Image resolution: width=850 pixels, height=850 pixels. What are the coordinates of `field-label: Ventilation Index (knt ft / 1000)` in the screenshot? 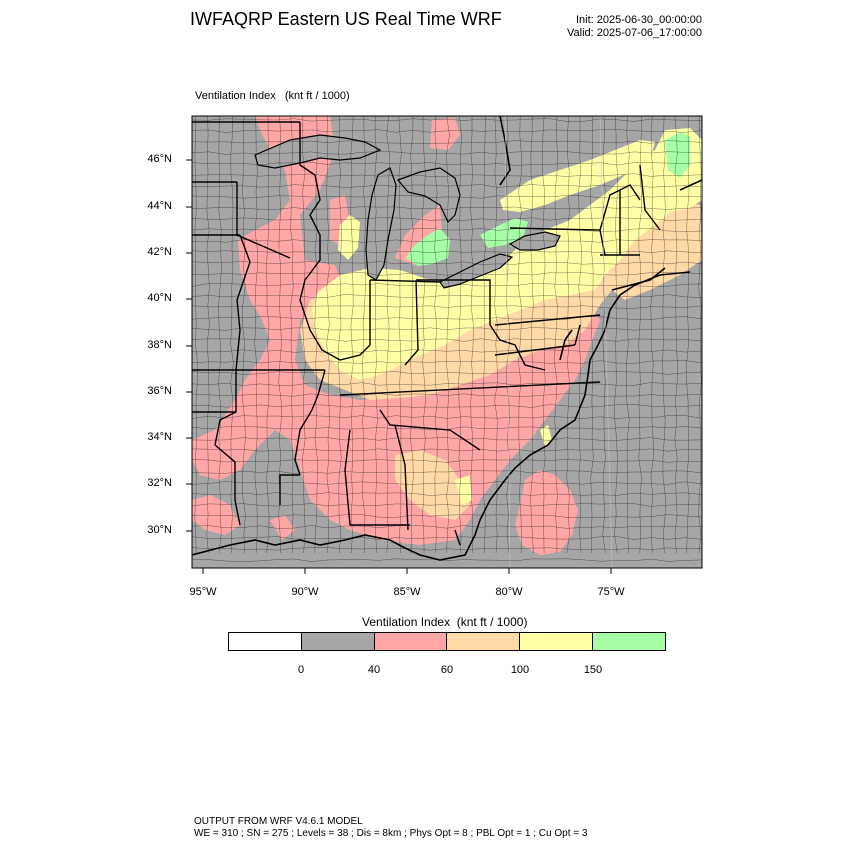 It's located at (272, 96).